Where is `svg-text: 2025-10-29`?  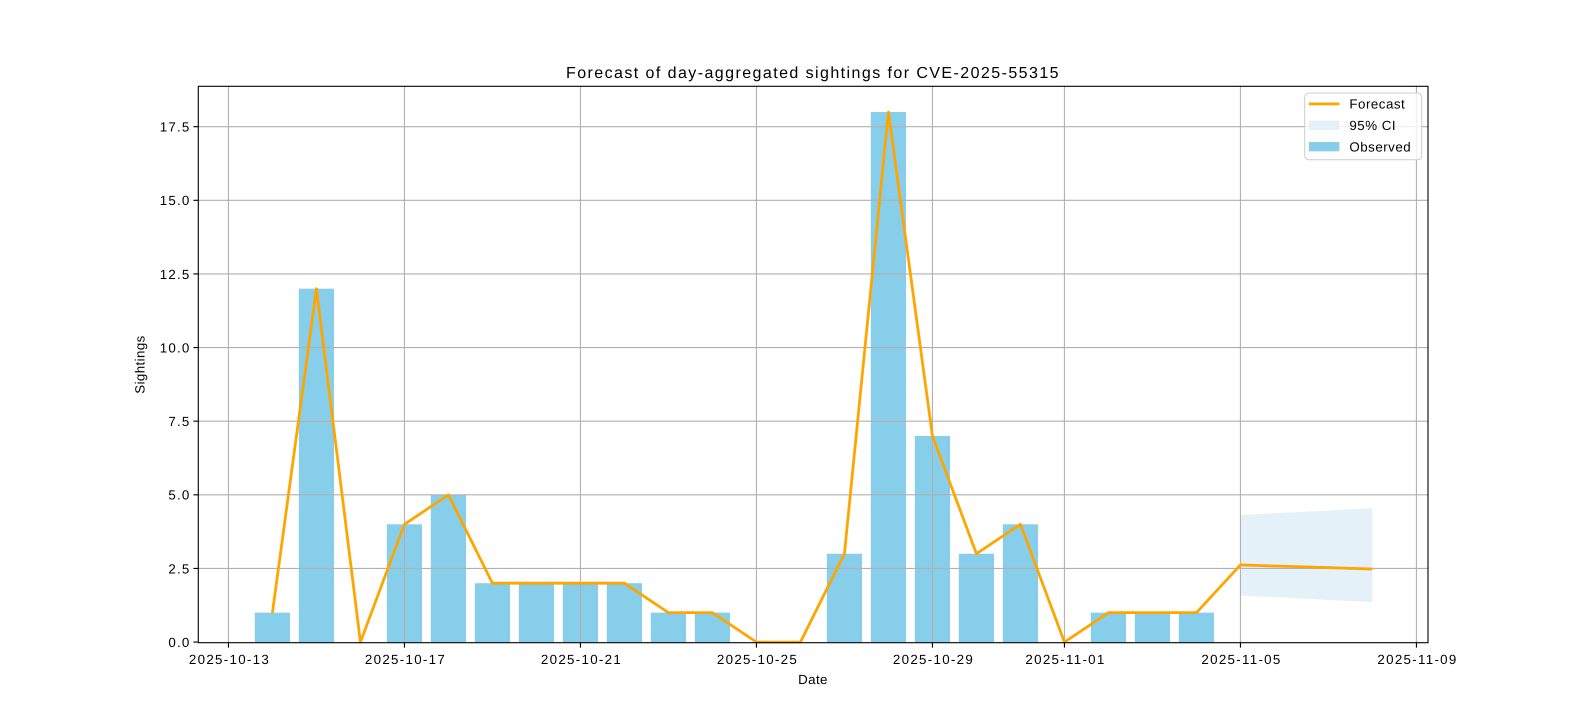
svg-text: 2025-10-29 is located at coordinates (933, 659).